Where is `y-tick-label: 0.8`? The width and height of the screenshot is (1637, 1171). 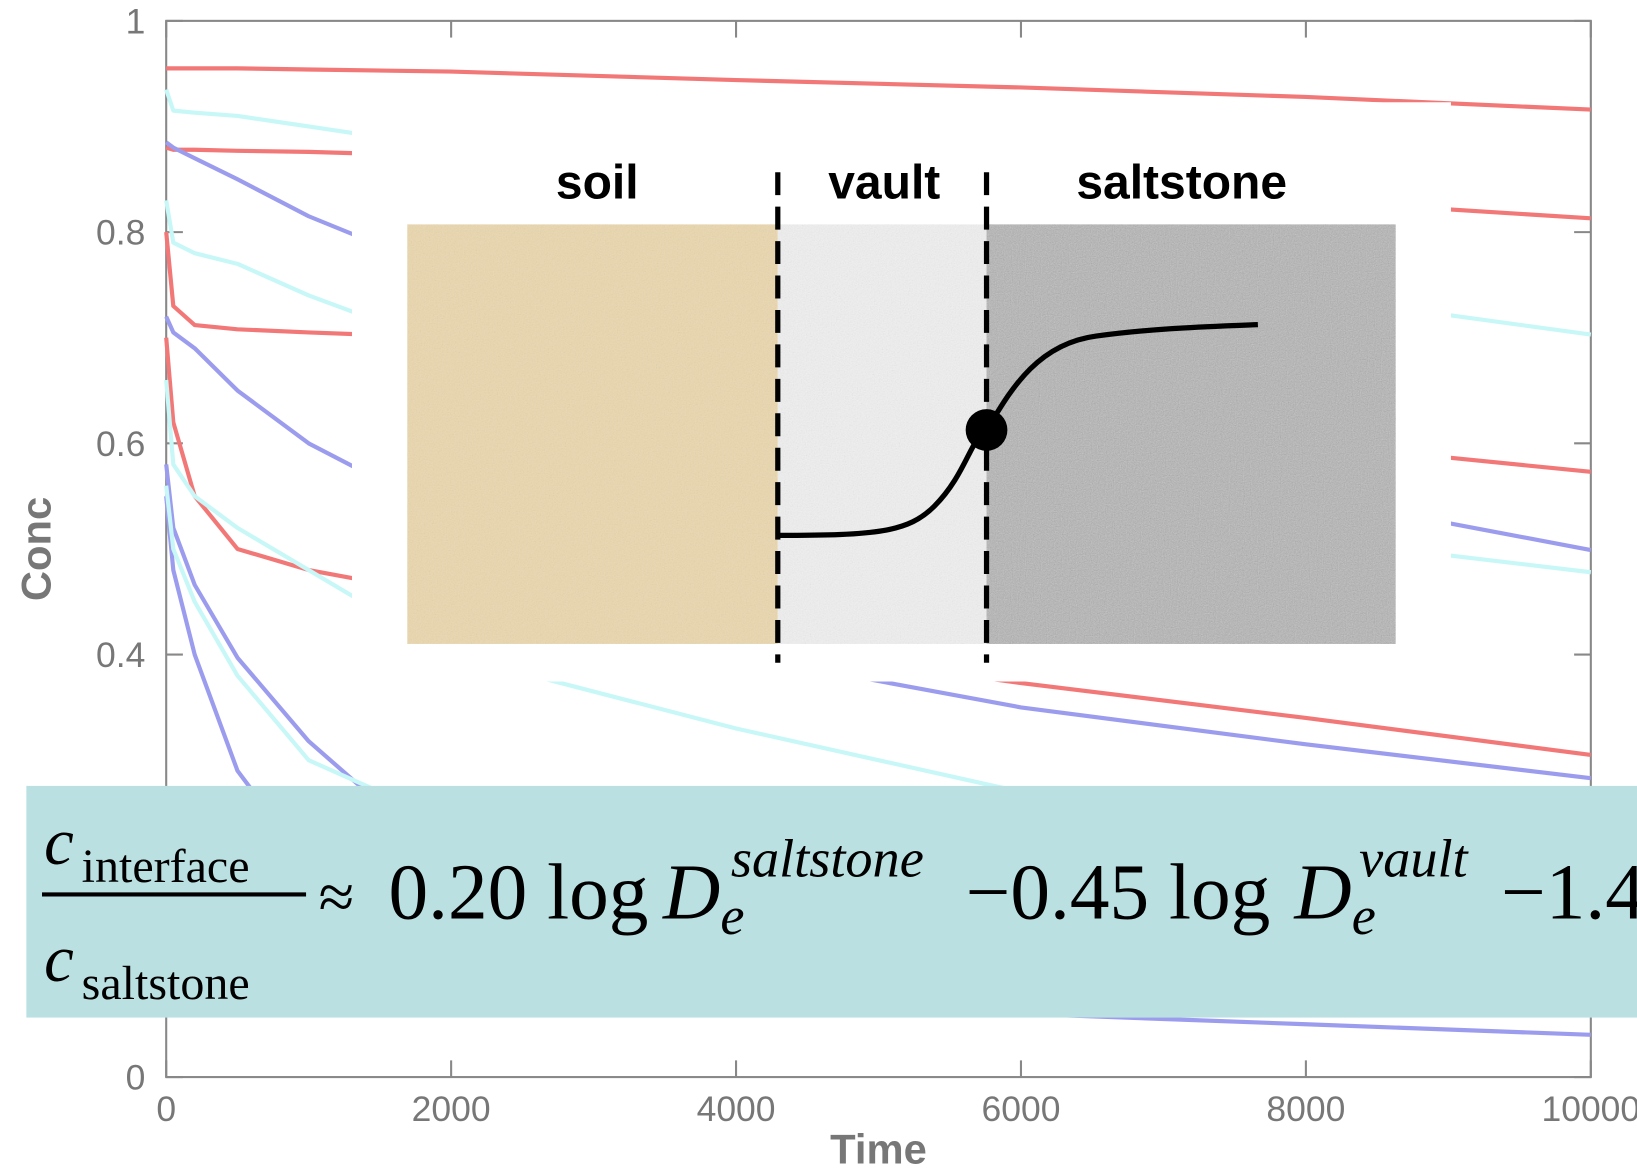
y-tick-label: 0.8 is located at coordinates (120, 233).